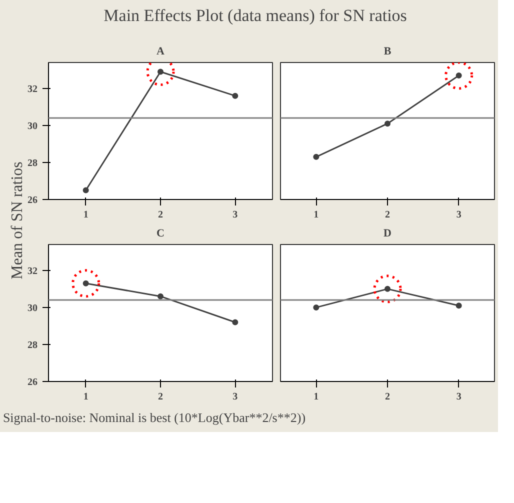  Describe the element at coordinates (255, 16) in the screenshot. I see `chart-title: Main Effects Plot (data means) for SN ratios` at that location.